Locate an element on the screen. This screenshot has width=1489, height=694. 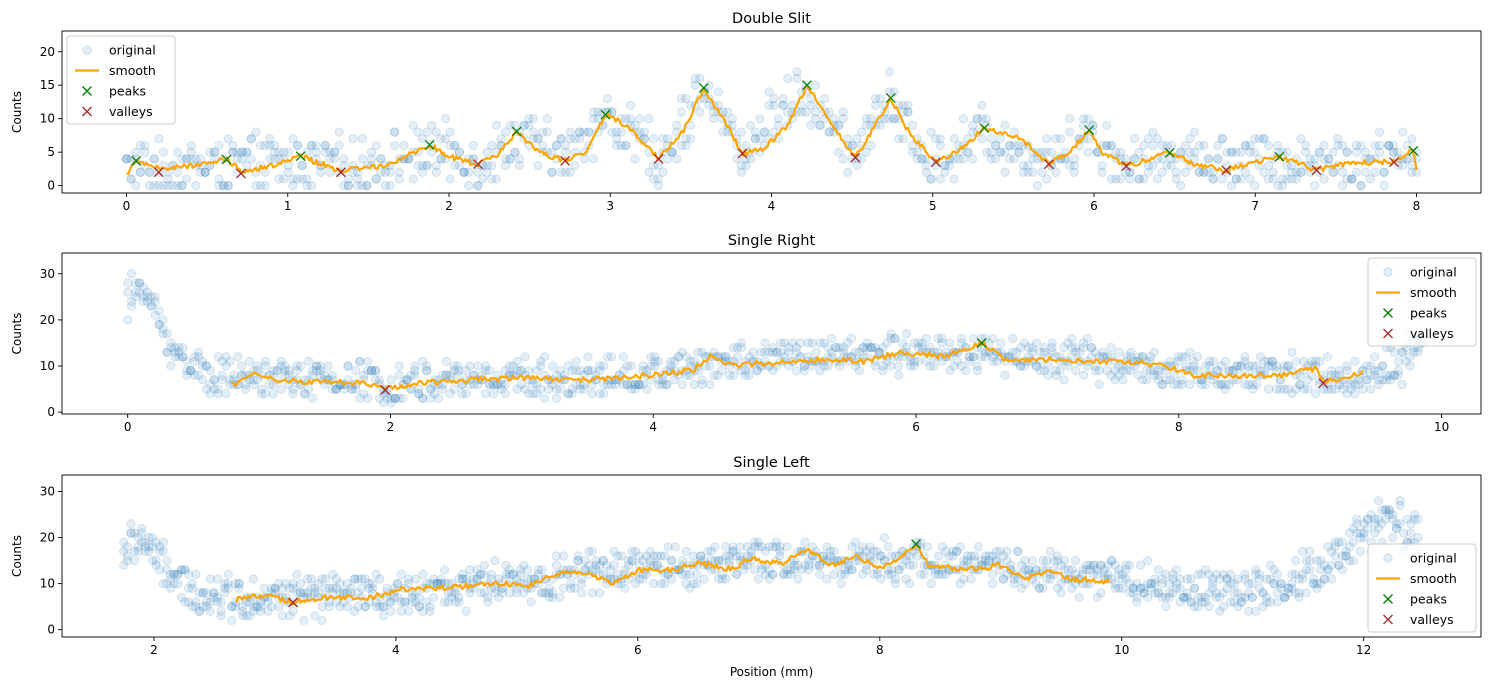
legend-original-swatch is located at coordinates (1388, 272).